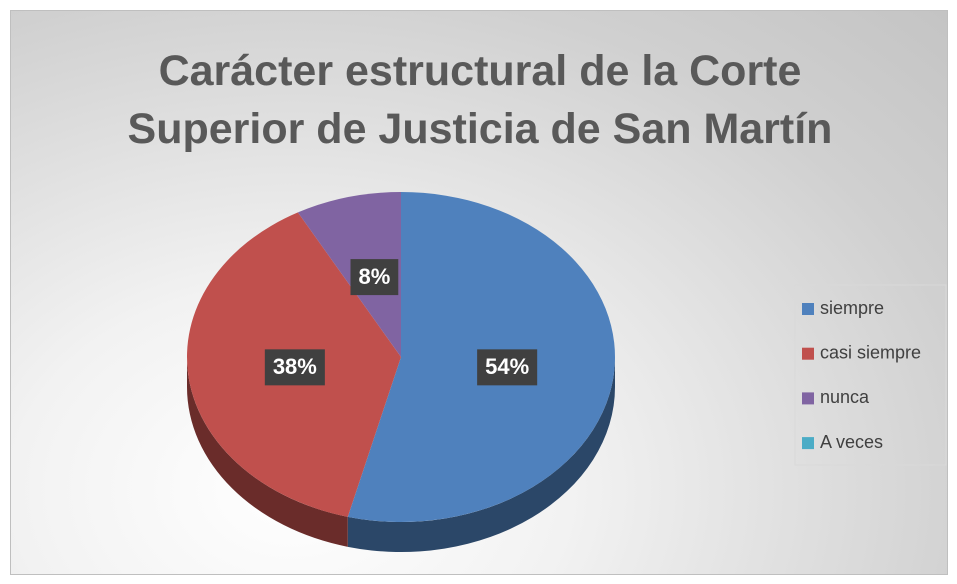 Image resolution: width=957 pixels, height=584 pixels. Describe the element at coordinates (851, 442) in the screenshot. I see `legend-label: A veces` at that location.